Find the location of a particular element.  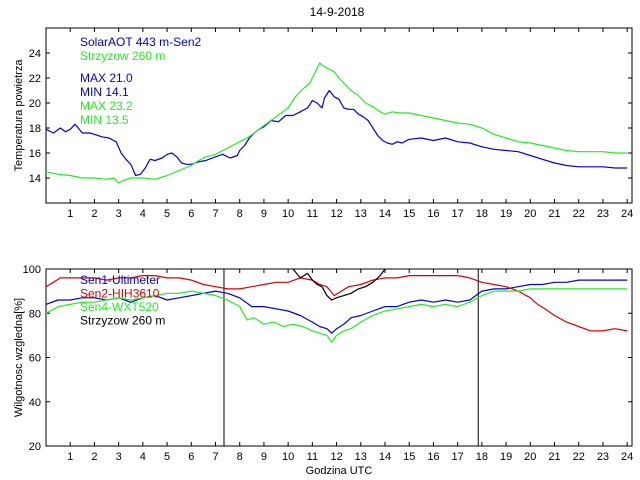

legend-entry: Sen1-Ultimeter is located at coordinates (120, 280).